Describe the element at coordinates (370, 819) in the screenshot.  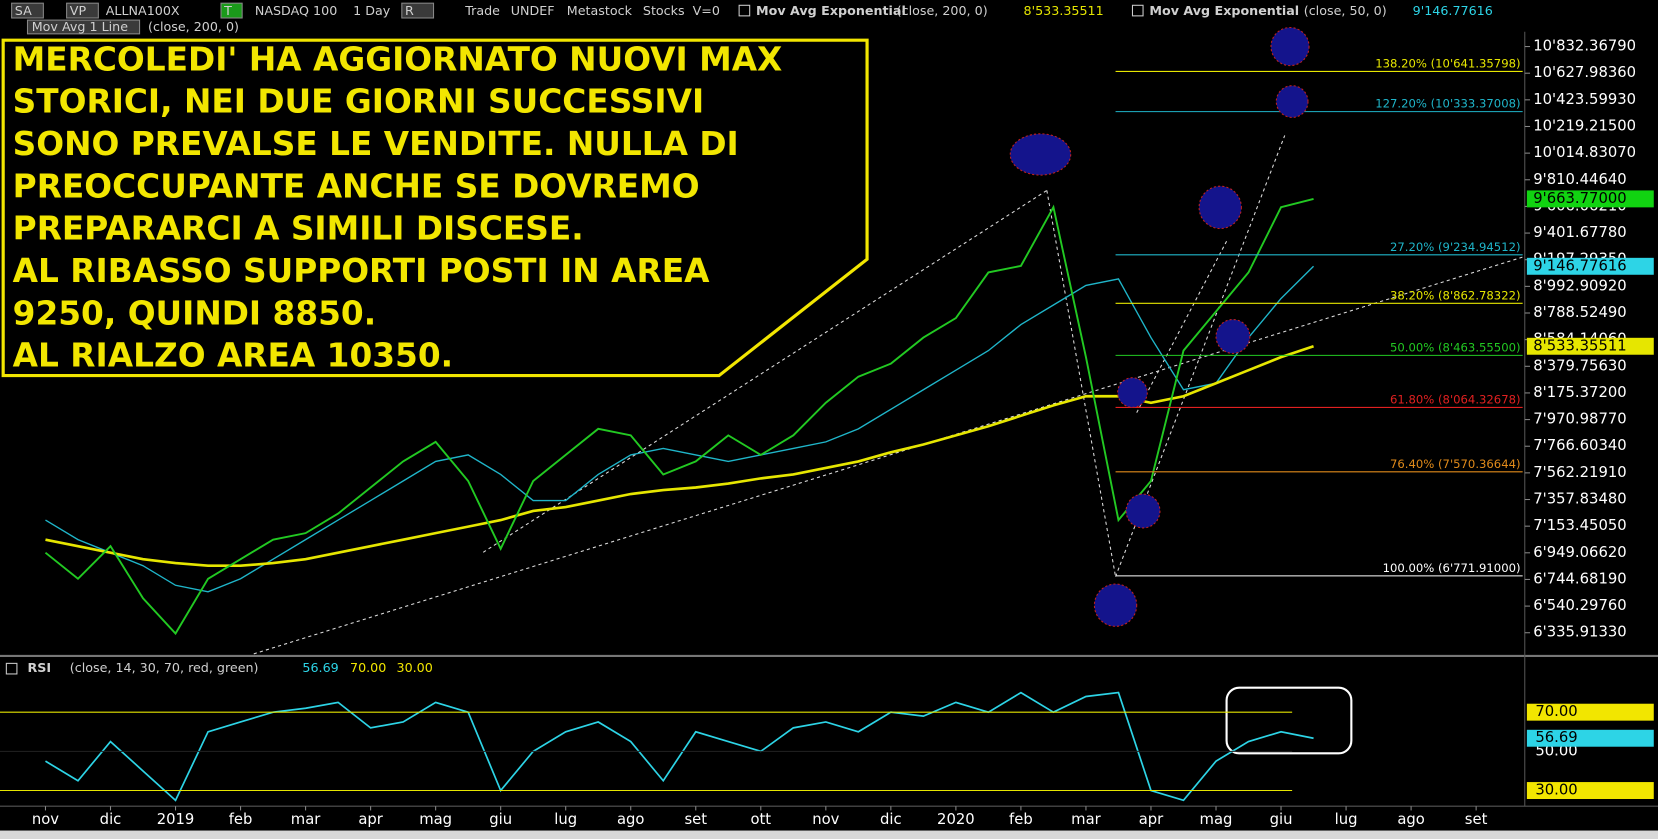
I see `x-tick-label: apr` at that location.